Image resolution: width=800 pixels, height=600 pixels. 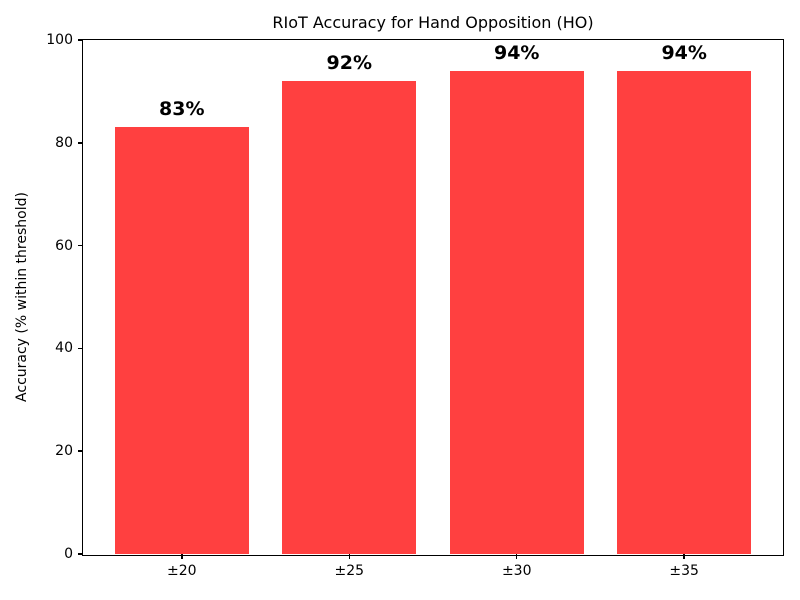 I want to click on x-tick-label: ±20, so click(x=182, y=571).